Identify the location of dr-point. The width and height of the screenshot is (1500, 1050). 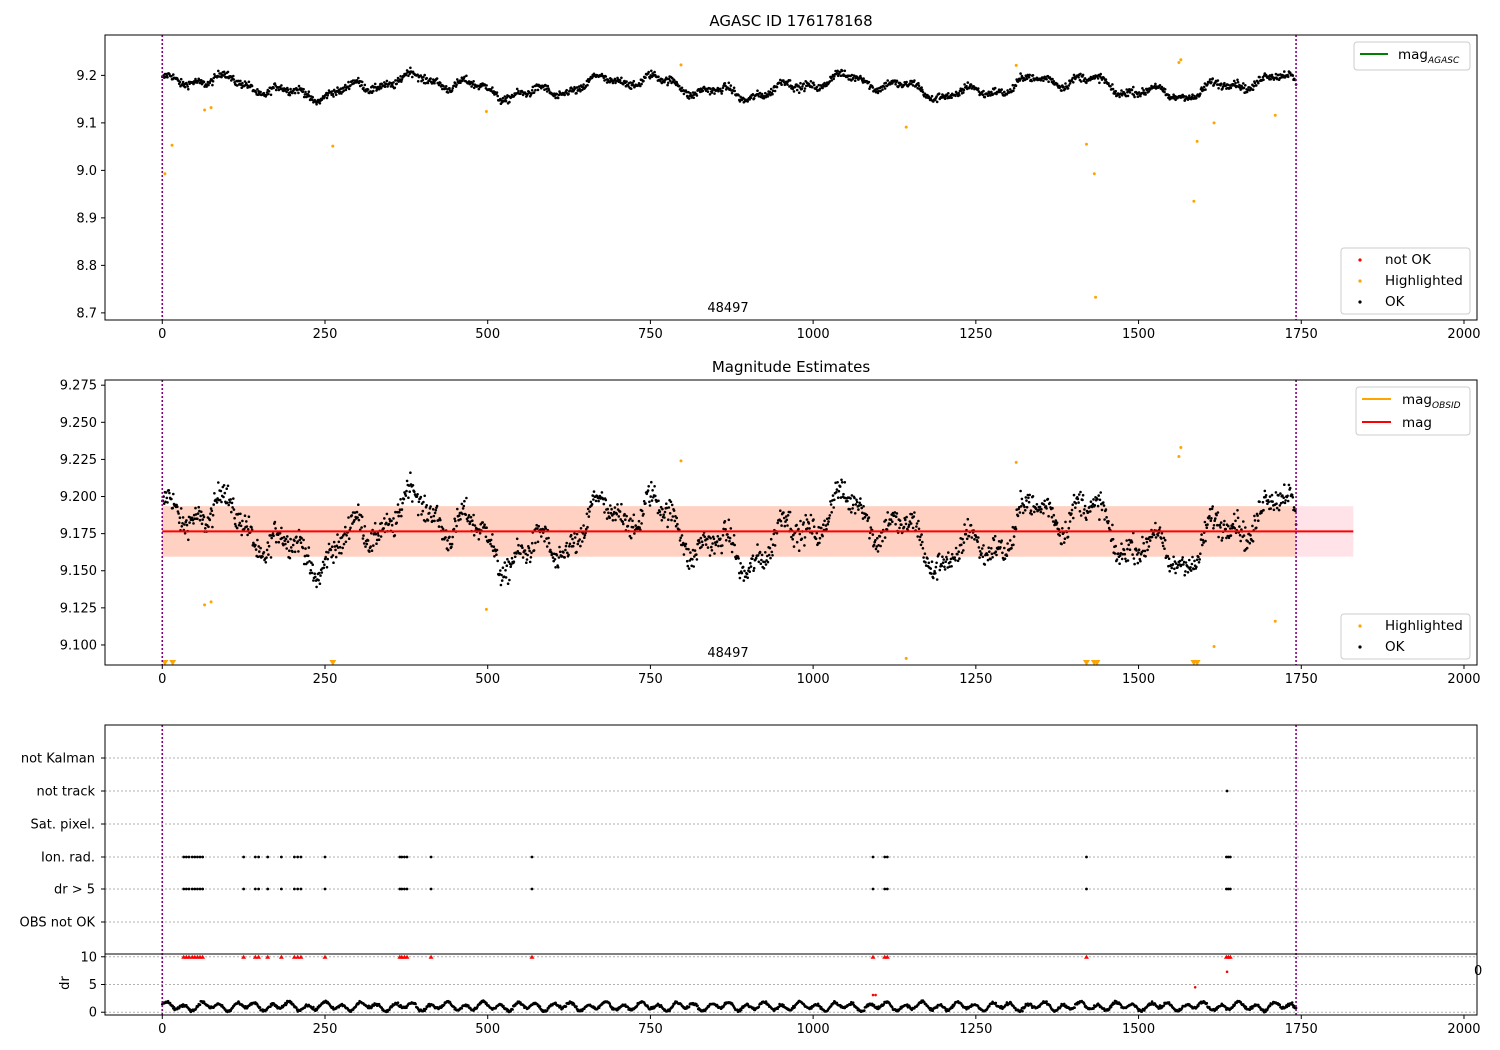
(277, 1006).